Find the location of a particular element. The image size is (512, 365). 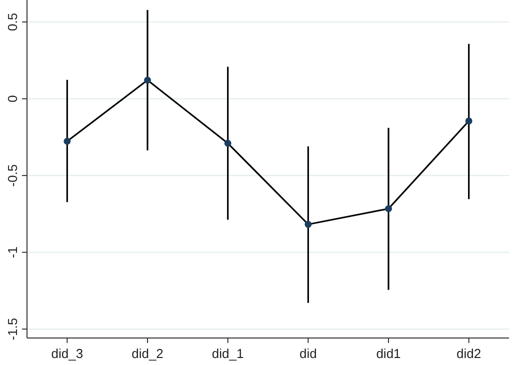

x-tick-label: did_1 is located at coordinates (228, 353).